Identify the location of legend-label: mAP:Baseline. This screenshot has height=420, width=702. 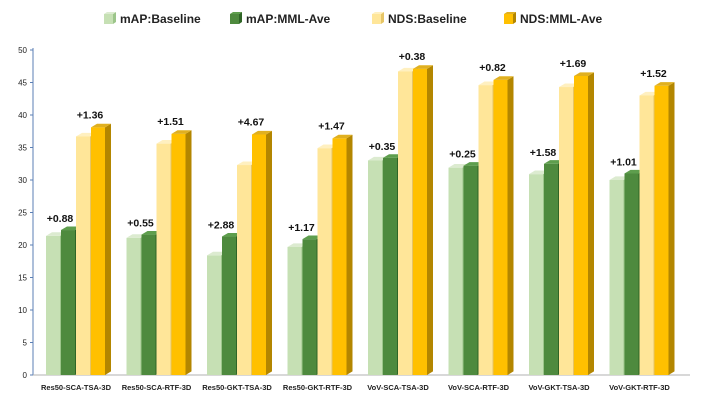
(160, 19).